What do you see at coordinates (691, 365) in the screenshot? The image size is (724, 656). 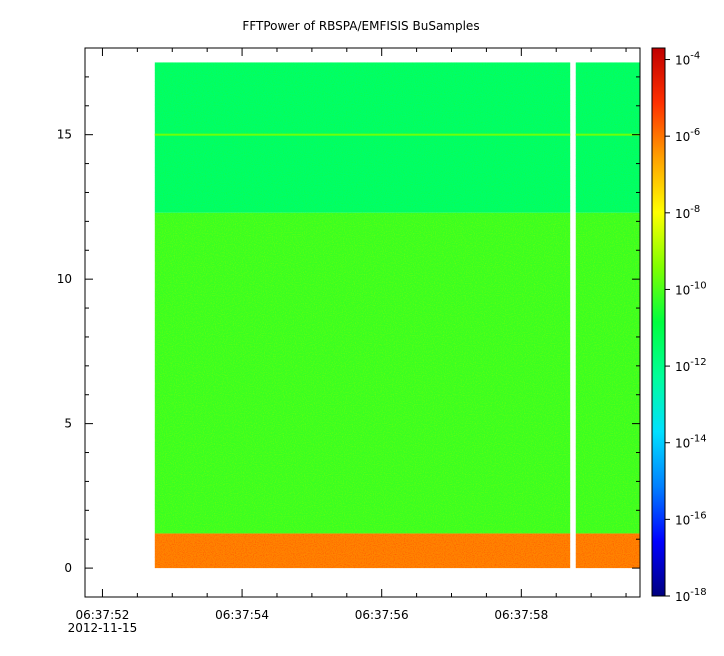 I see `colorbar-tick-label: 10⁻¹²` at bounding box center [691, 365].